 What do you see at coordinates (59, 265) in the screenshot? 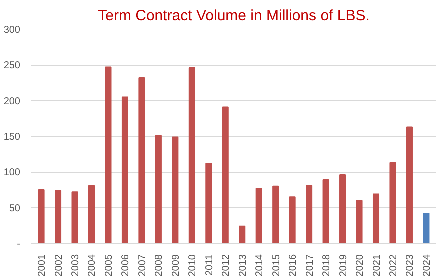
I see `x-tick-label: 2002` at bounding box center [59, 265].